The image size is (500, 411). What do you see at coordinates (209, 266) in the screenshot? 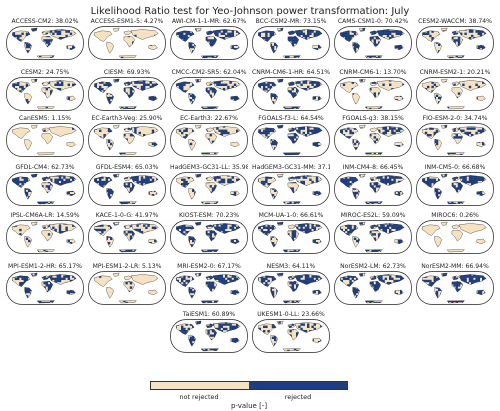
I see `map-panel-title: MRI-ESM2-0: 67.17%` at bounding box center [209, 266].